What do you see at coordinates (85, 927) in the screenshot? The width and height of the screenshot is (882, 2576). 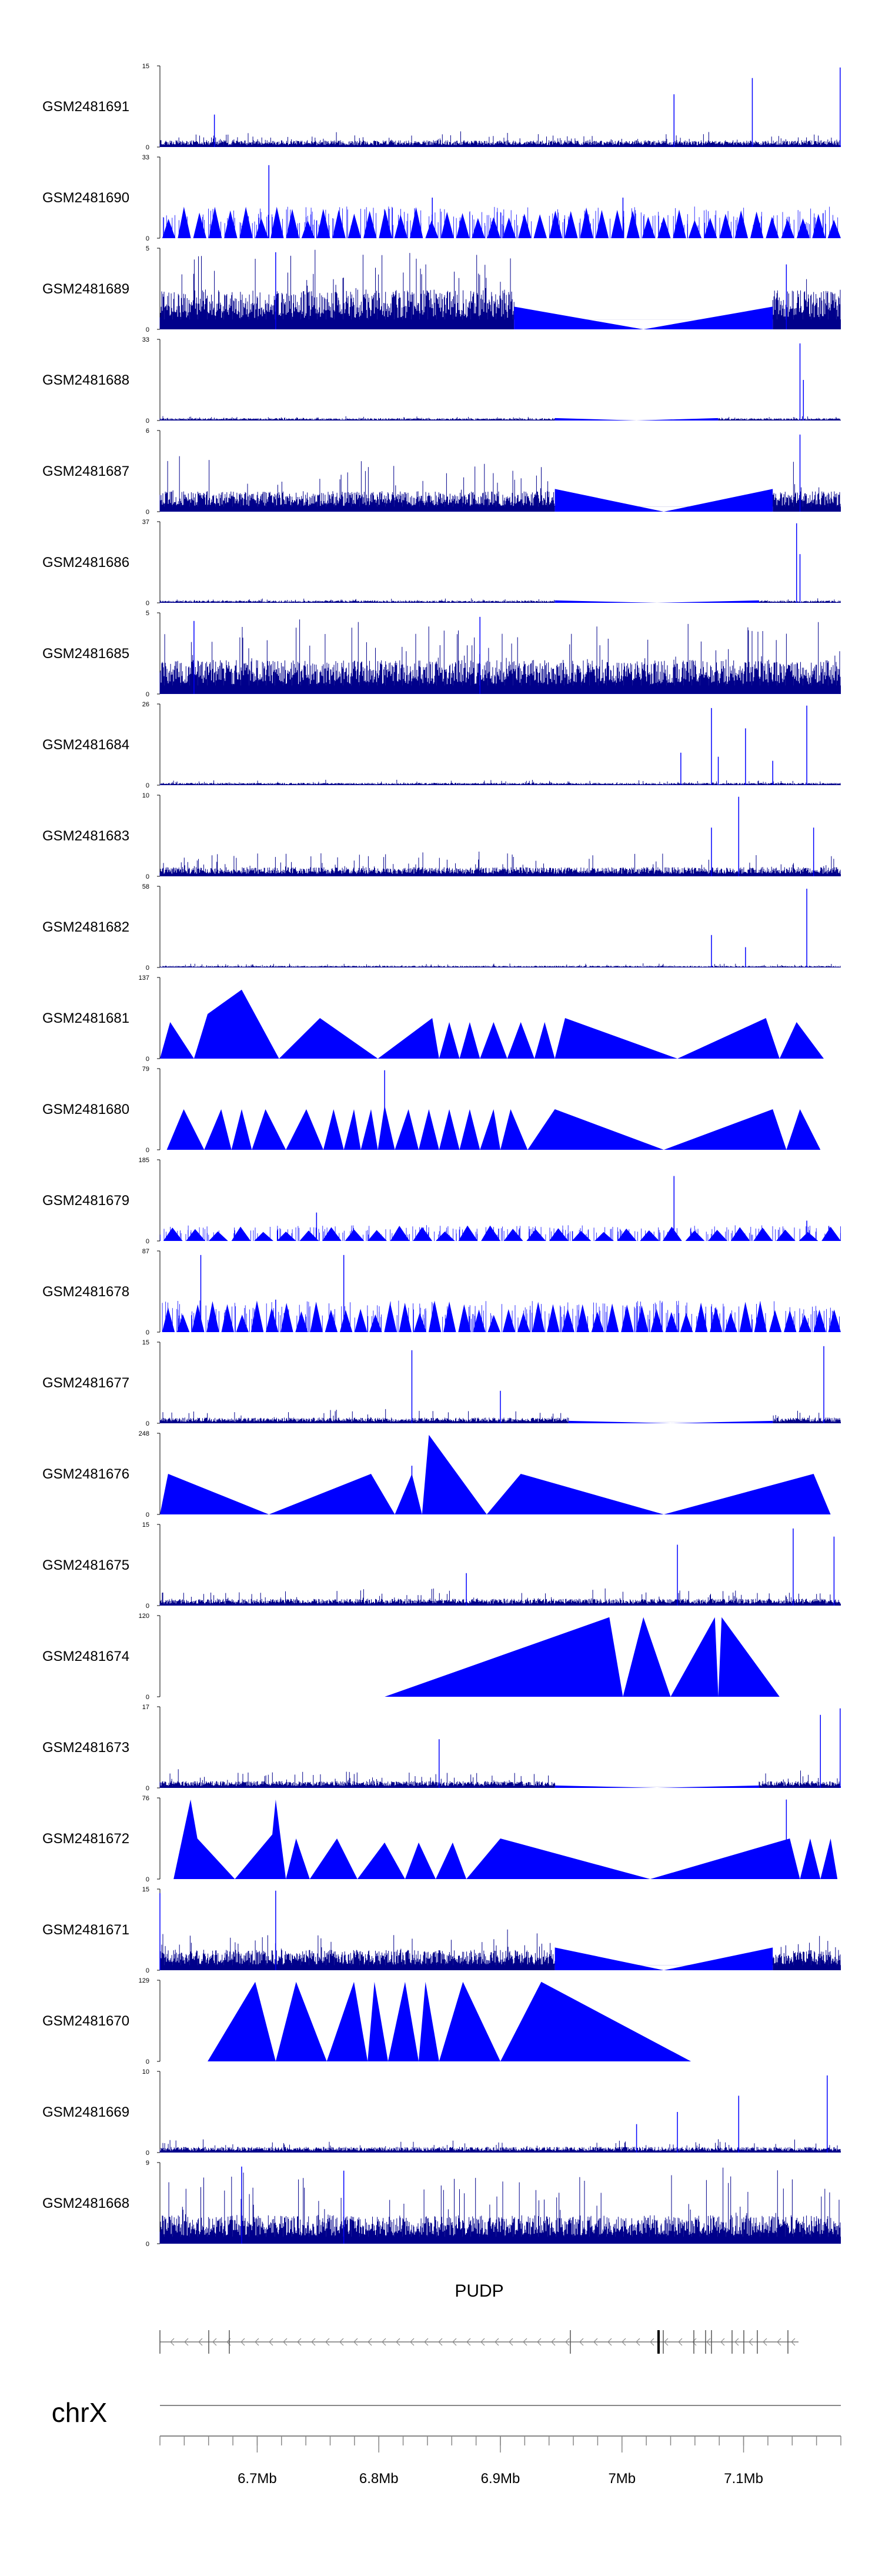 I see `track-label: GSM2481682` at bounding box center [85, 927].